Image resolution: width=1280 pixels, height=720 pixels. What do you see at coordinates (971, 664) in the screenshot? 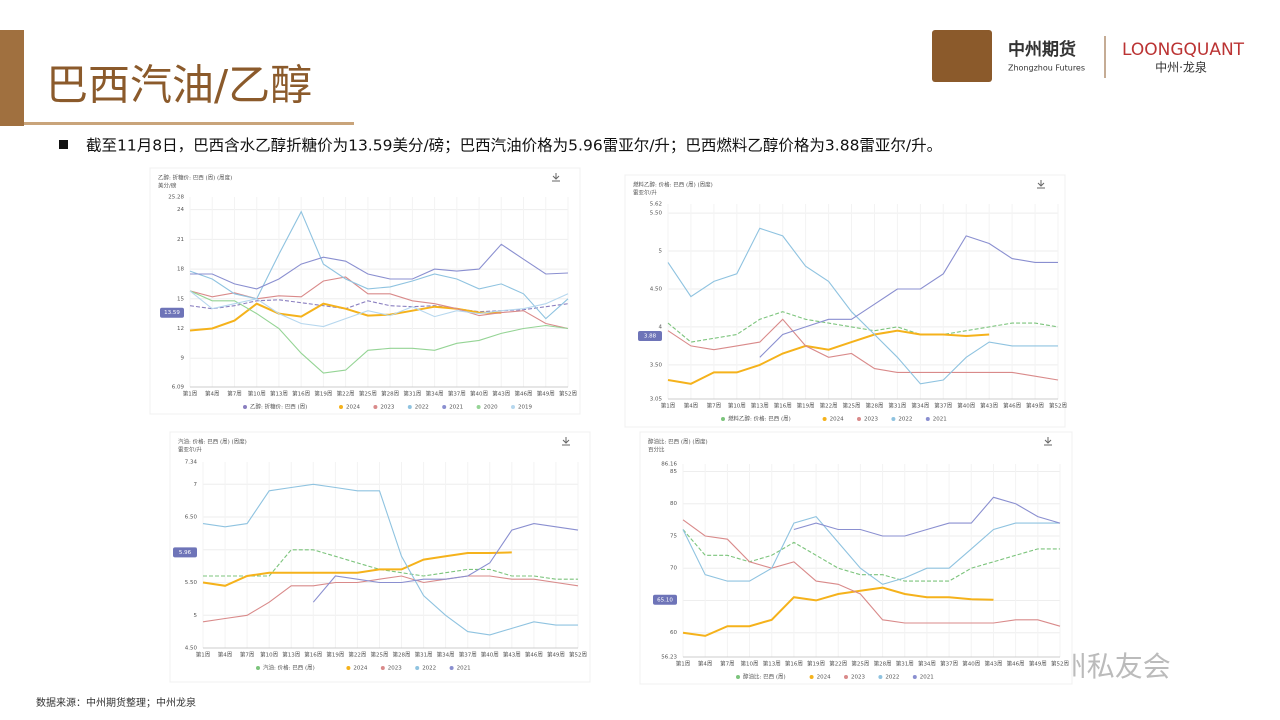
I see `x-tick-label: 第40周` at bounding box center [971, 664].